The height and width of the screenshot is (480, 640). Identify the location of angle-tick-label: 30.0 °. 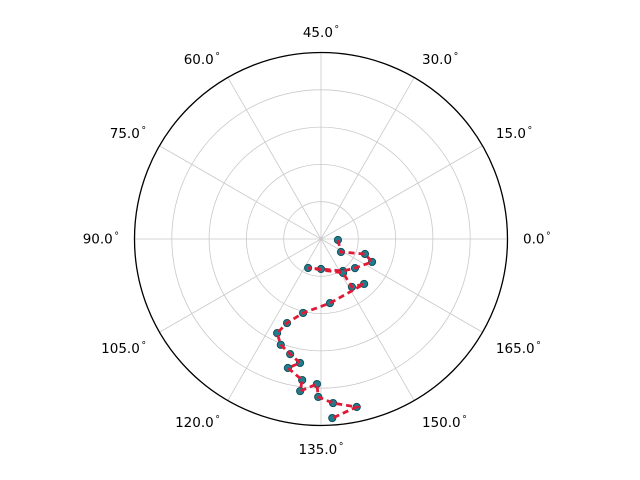
(440, 60).